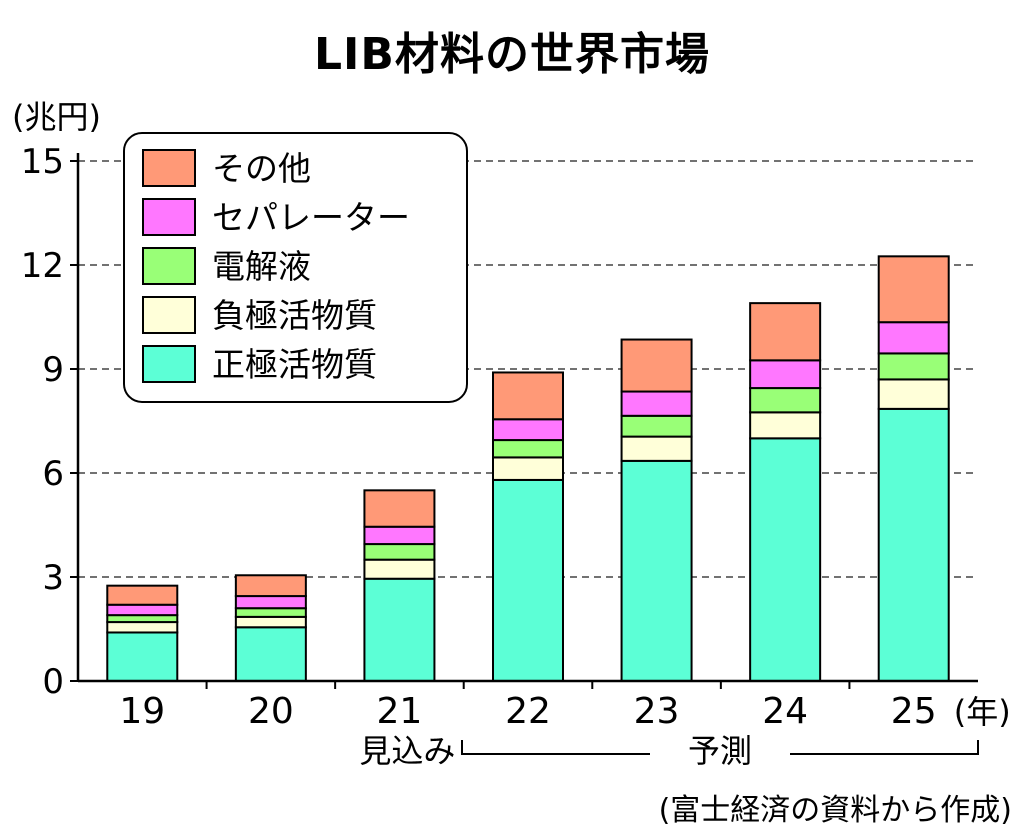  I want to click on estimate-label: 見込み, so click(407, 751).